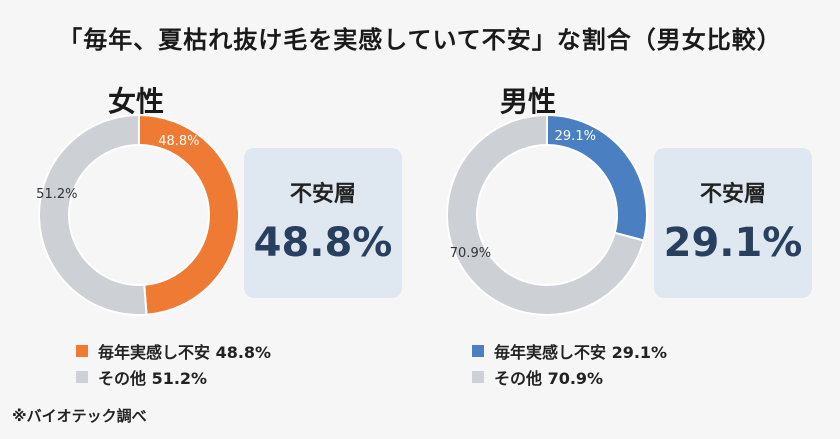 This screenshot has width=840, height=439. What do you see at coordinates (733, 243) in the screenshot?
I see `male-stat-value: 29.1%` at bounding box center [733, 243].